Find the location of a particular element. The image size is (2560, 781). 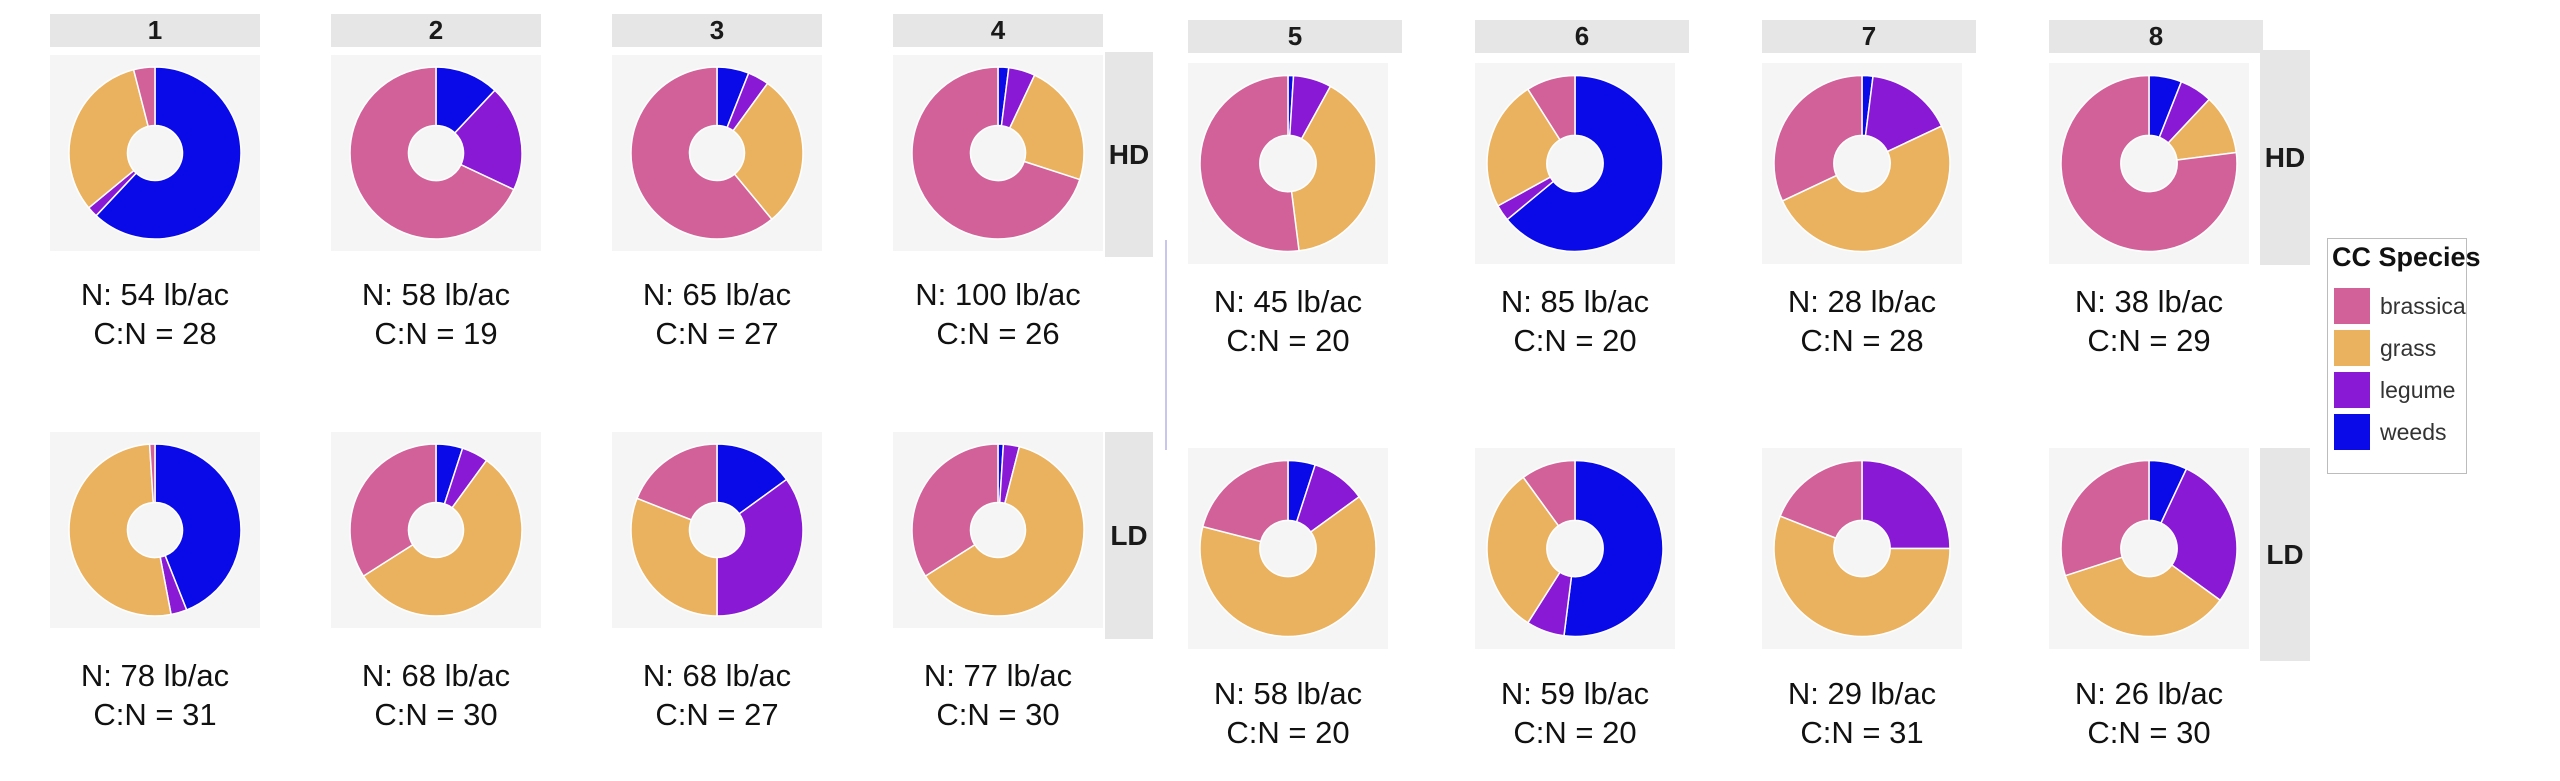

cn-label-1-ld: C:N = 31 is located at coordinates (155, 714).